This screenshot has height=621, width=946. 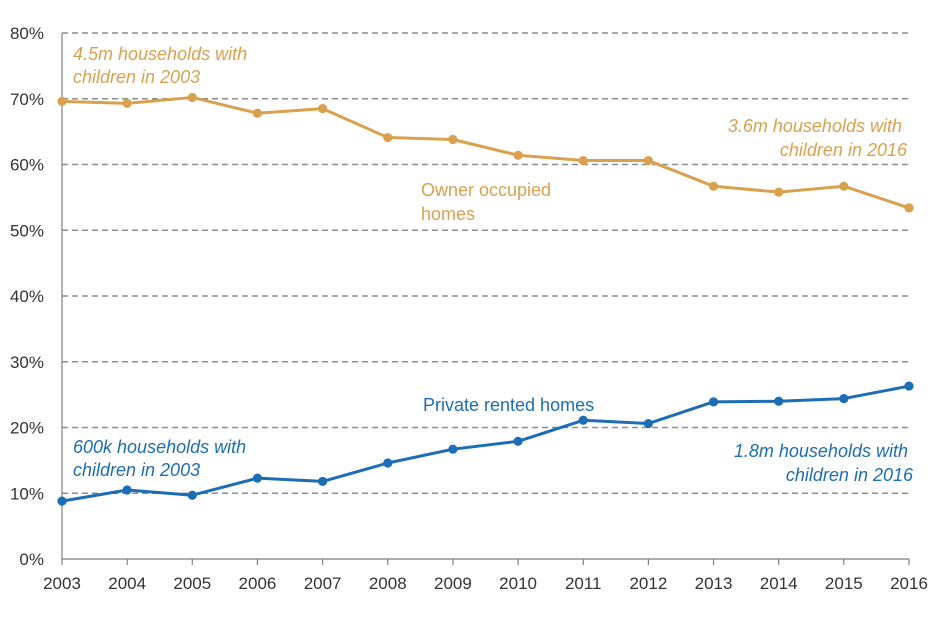 I want to click on x-tick-label: 2008, so click(x=388, y=583).